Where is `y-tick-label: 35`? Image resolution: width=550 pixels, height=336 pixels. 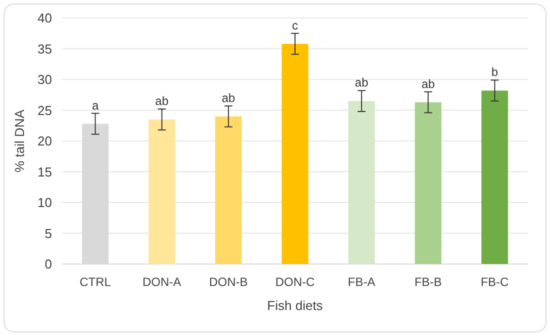
y-tick-label: 35 is located at coordinates (45, 48).